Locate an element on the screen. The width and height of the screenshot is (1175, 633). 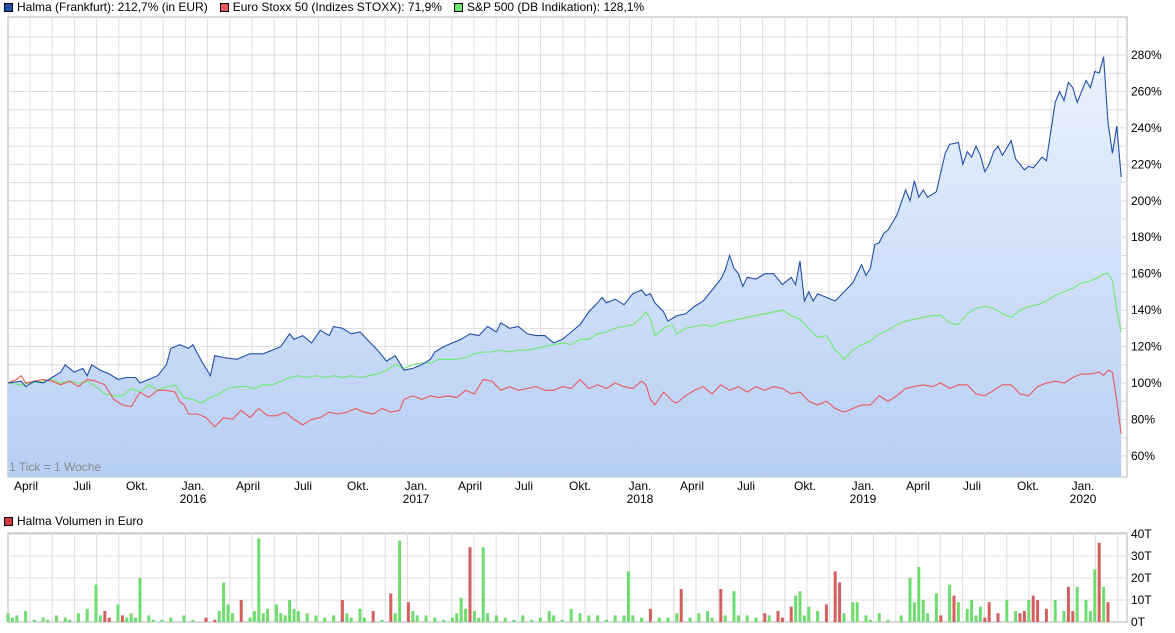
legend-halma: Halma (Frankfurt): 212,7% (in EUR) is located at coordinates (106, 7).